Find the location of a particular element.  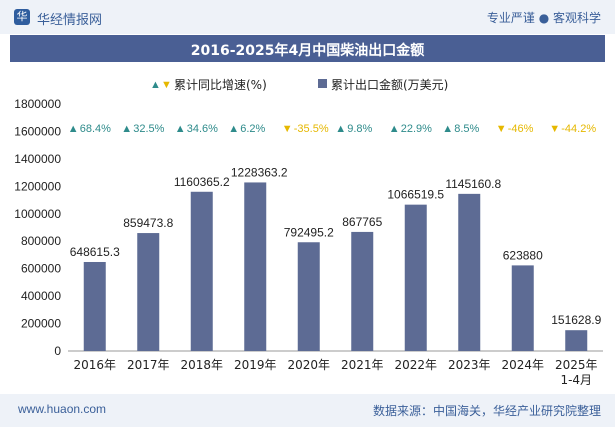

growth-label: 8.5% is located at coordinates (466, 129).